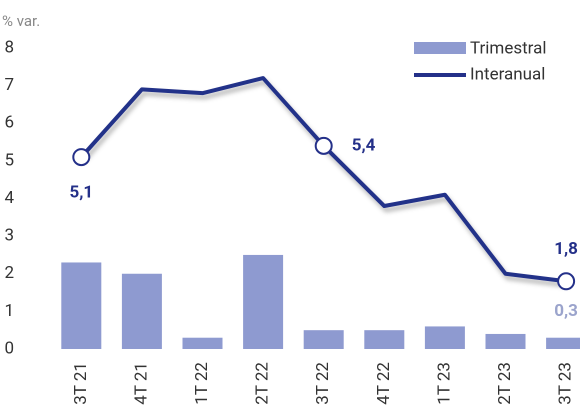 This screenshot has height=411, width=580. Describe the element at coordinates (263, 383) in the screenshot. I see `x-tick-label: 2T 22` at that location.